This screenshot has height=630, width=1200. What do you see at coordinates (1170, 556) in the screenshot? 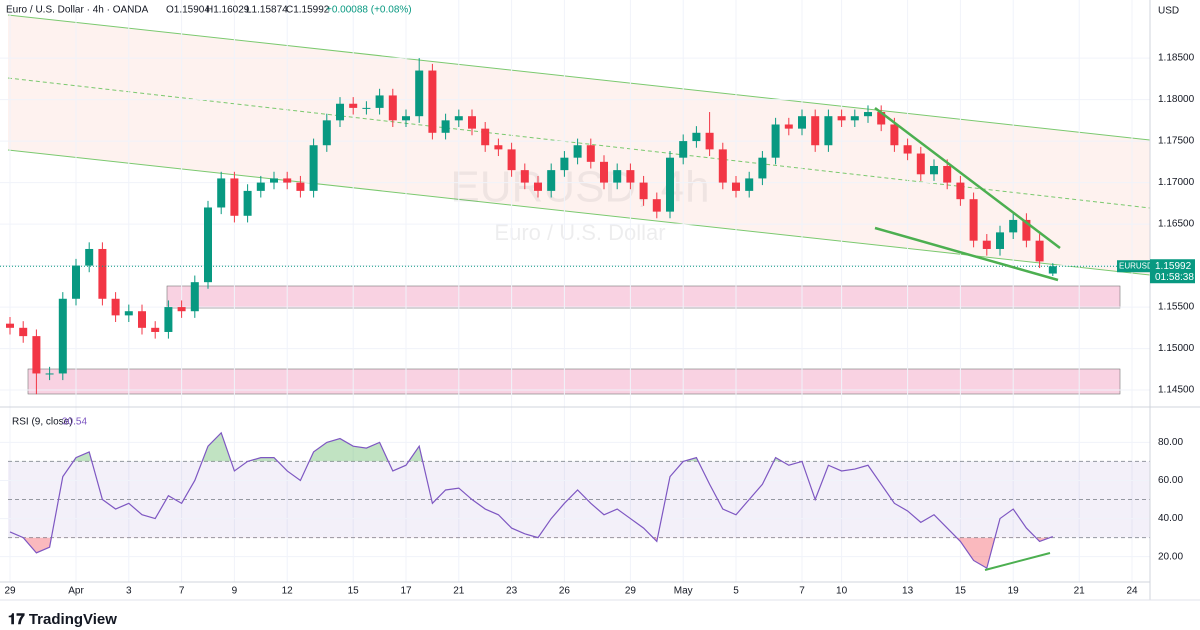
I see `y-tick-label: 20.00` at bounding box center [1170, 556].